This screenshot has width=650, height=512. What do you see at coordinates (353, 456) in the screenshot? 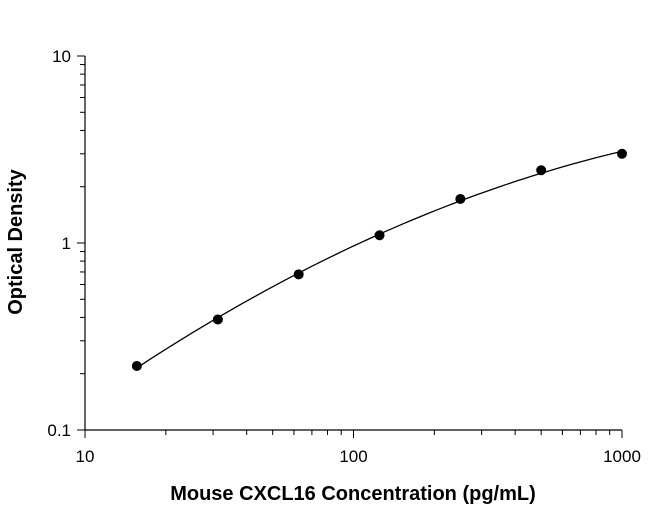
I see `x-tick-label: 100` at bounding box center [353, 456].